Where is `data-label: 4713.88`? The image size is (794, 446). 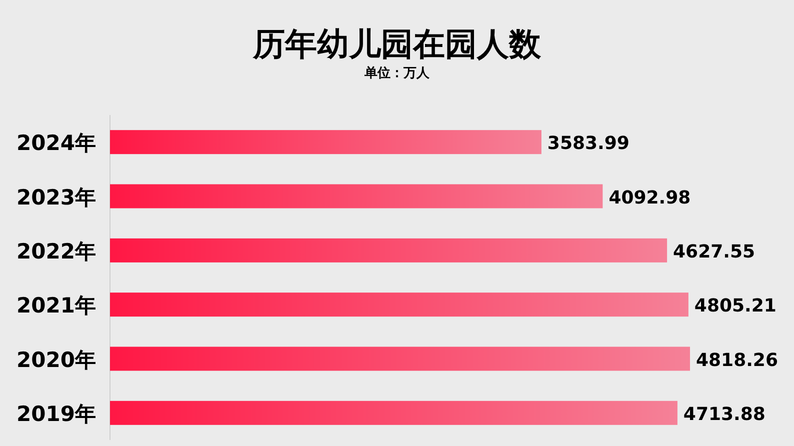
data-label: 4713.88 is located at coordinates (724, 414).